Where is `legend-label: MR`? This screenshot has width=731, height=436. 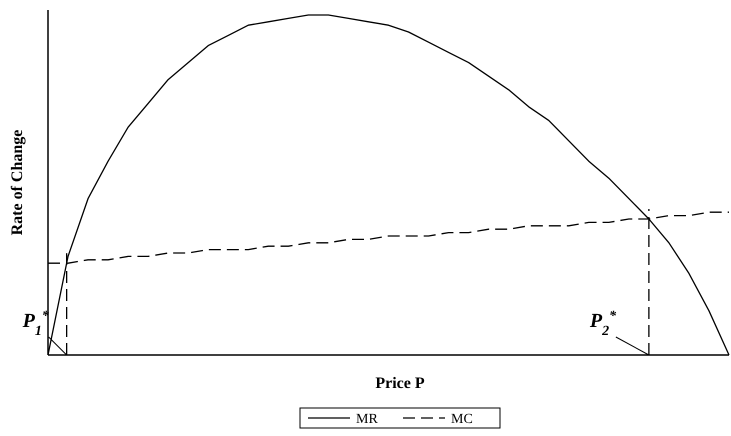 legend-label: MR is located at coordinates (367, 419).